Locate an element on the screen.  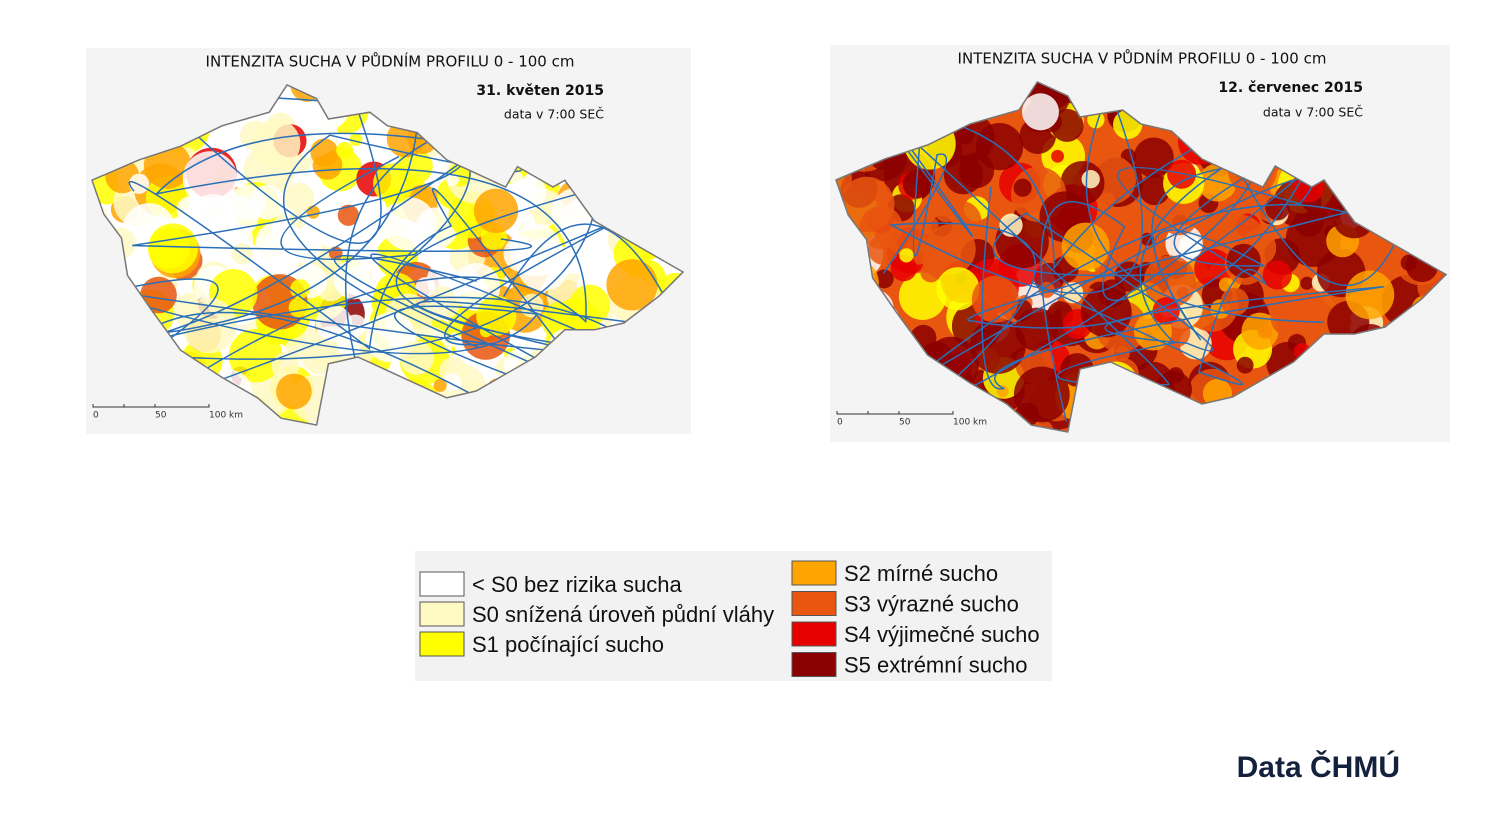
legend-label: S3 výrazné sucho is located at coordinates (931, 603).